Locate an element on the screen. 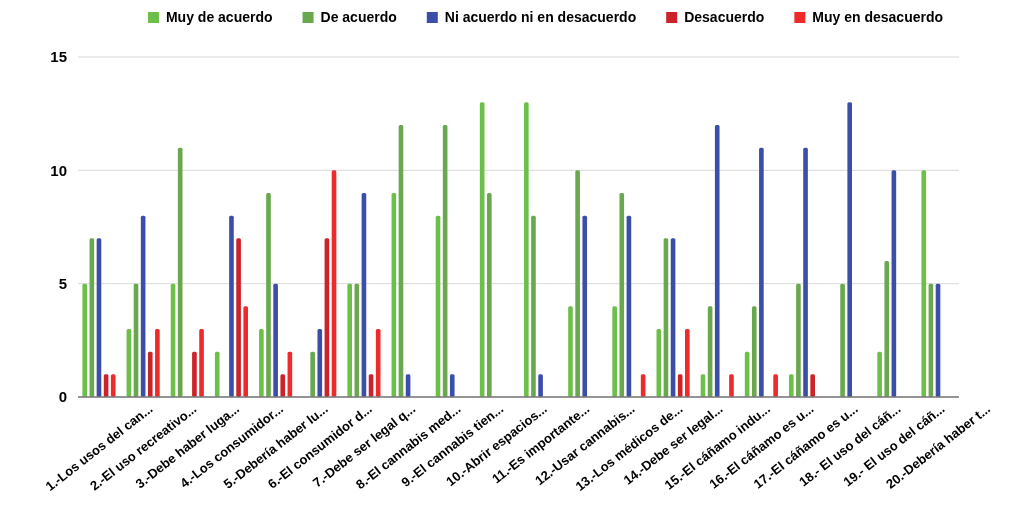  y-tick-label: 10 is located at coordinates (58, 170).